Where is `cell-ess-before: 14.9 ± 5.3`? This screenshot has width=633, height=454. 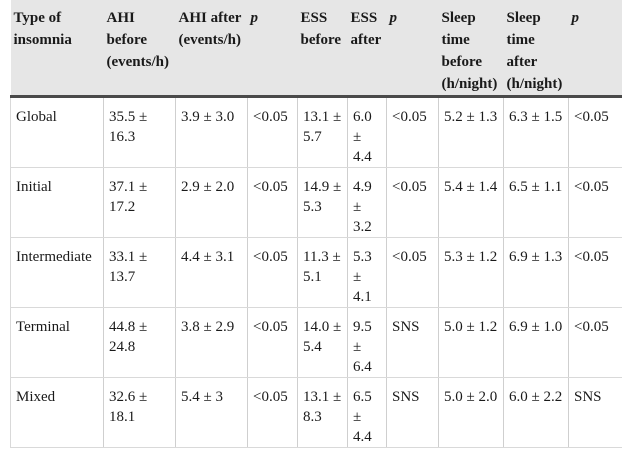
cell-ess-before: 14.9 ± 5.3 is located at coordinates (322, 202).